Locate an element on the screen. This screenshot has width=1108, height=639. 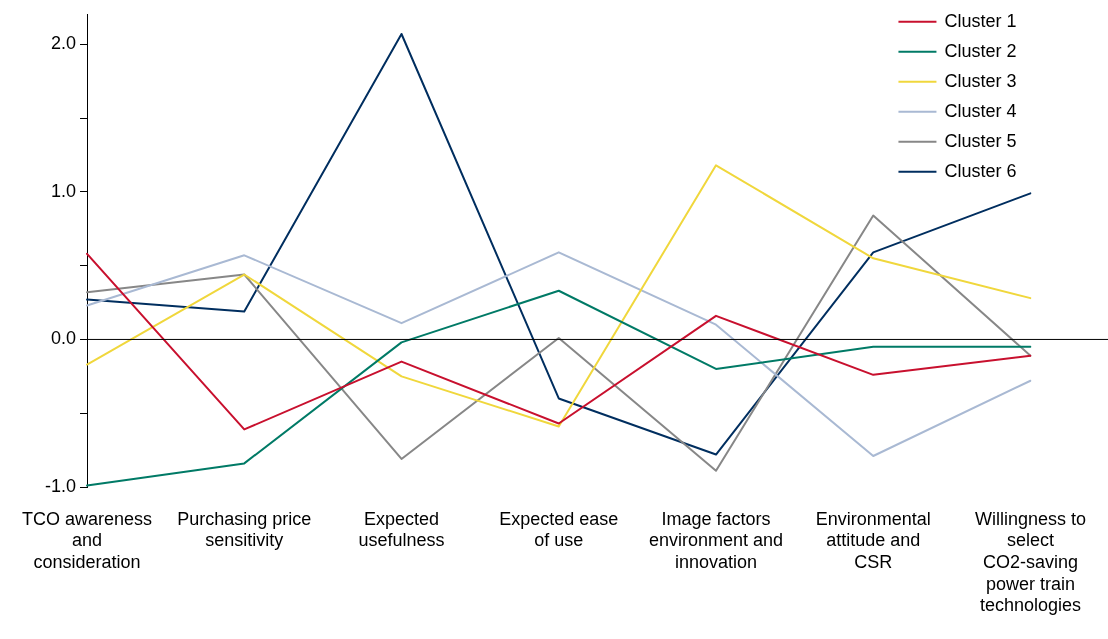
legend-label: Cluster 3 is located at coordinates (980, 80).